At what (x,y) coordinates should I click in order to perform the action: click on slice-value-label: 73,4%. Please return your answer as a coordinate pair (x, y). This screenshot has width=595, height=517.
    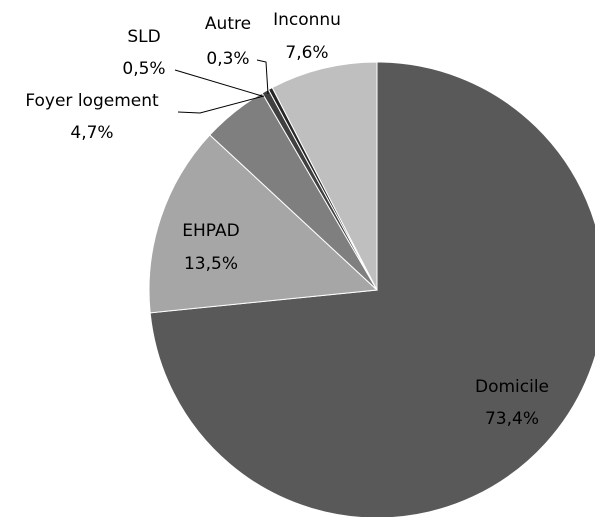
    Looking at the image, I should click on (512, 419).